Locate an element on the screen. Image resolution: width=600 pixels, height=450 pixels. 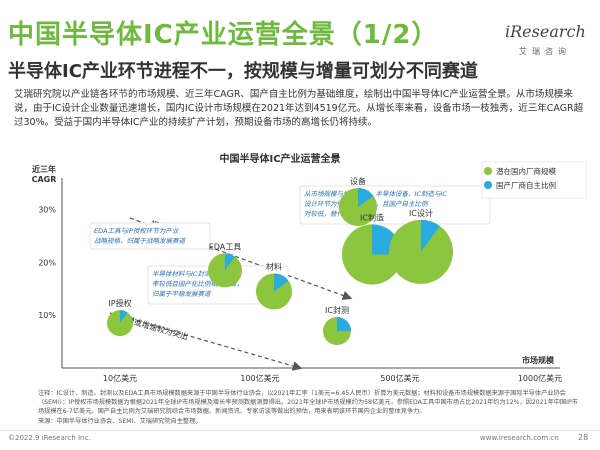
logo-text: iResearch is located at coordinates (545, 31).